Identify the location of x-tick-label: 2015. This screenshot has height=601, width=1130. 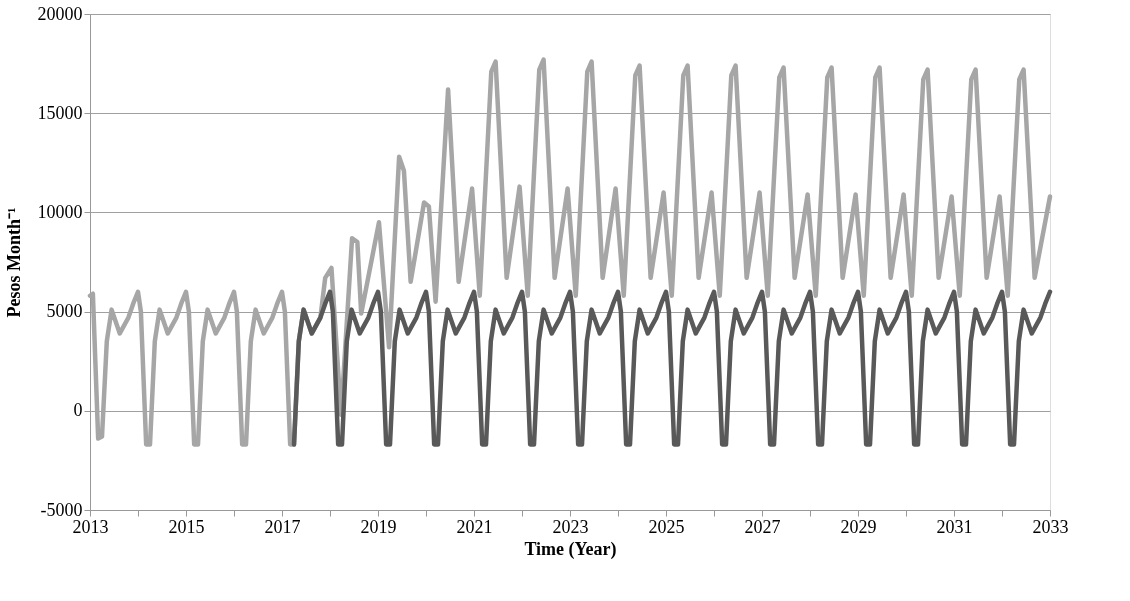
(186, 526).